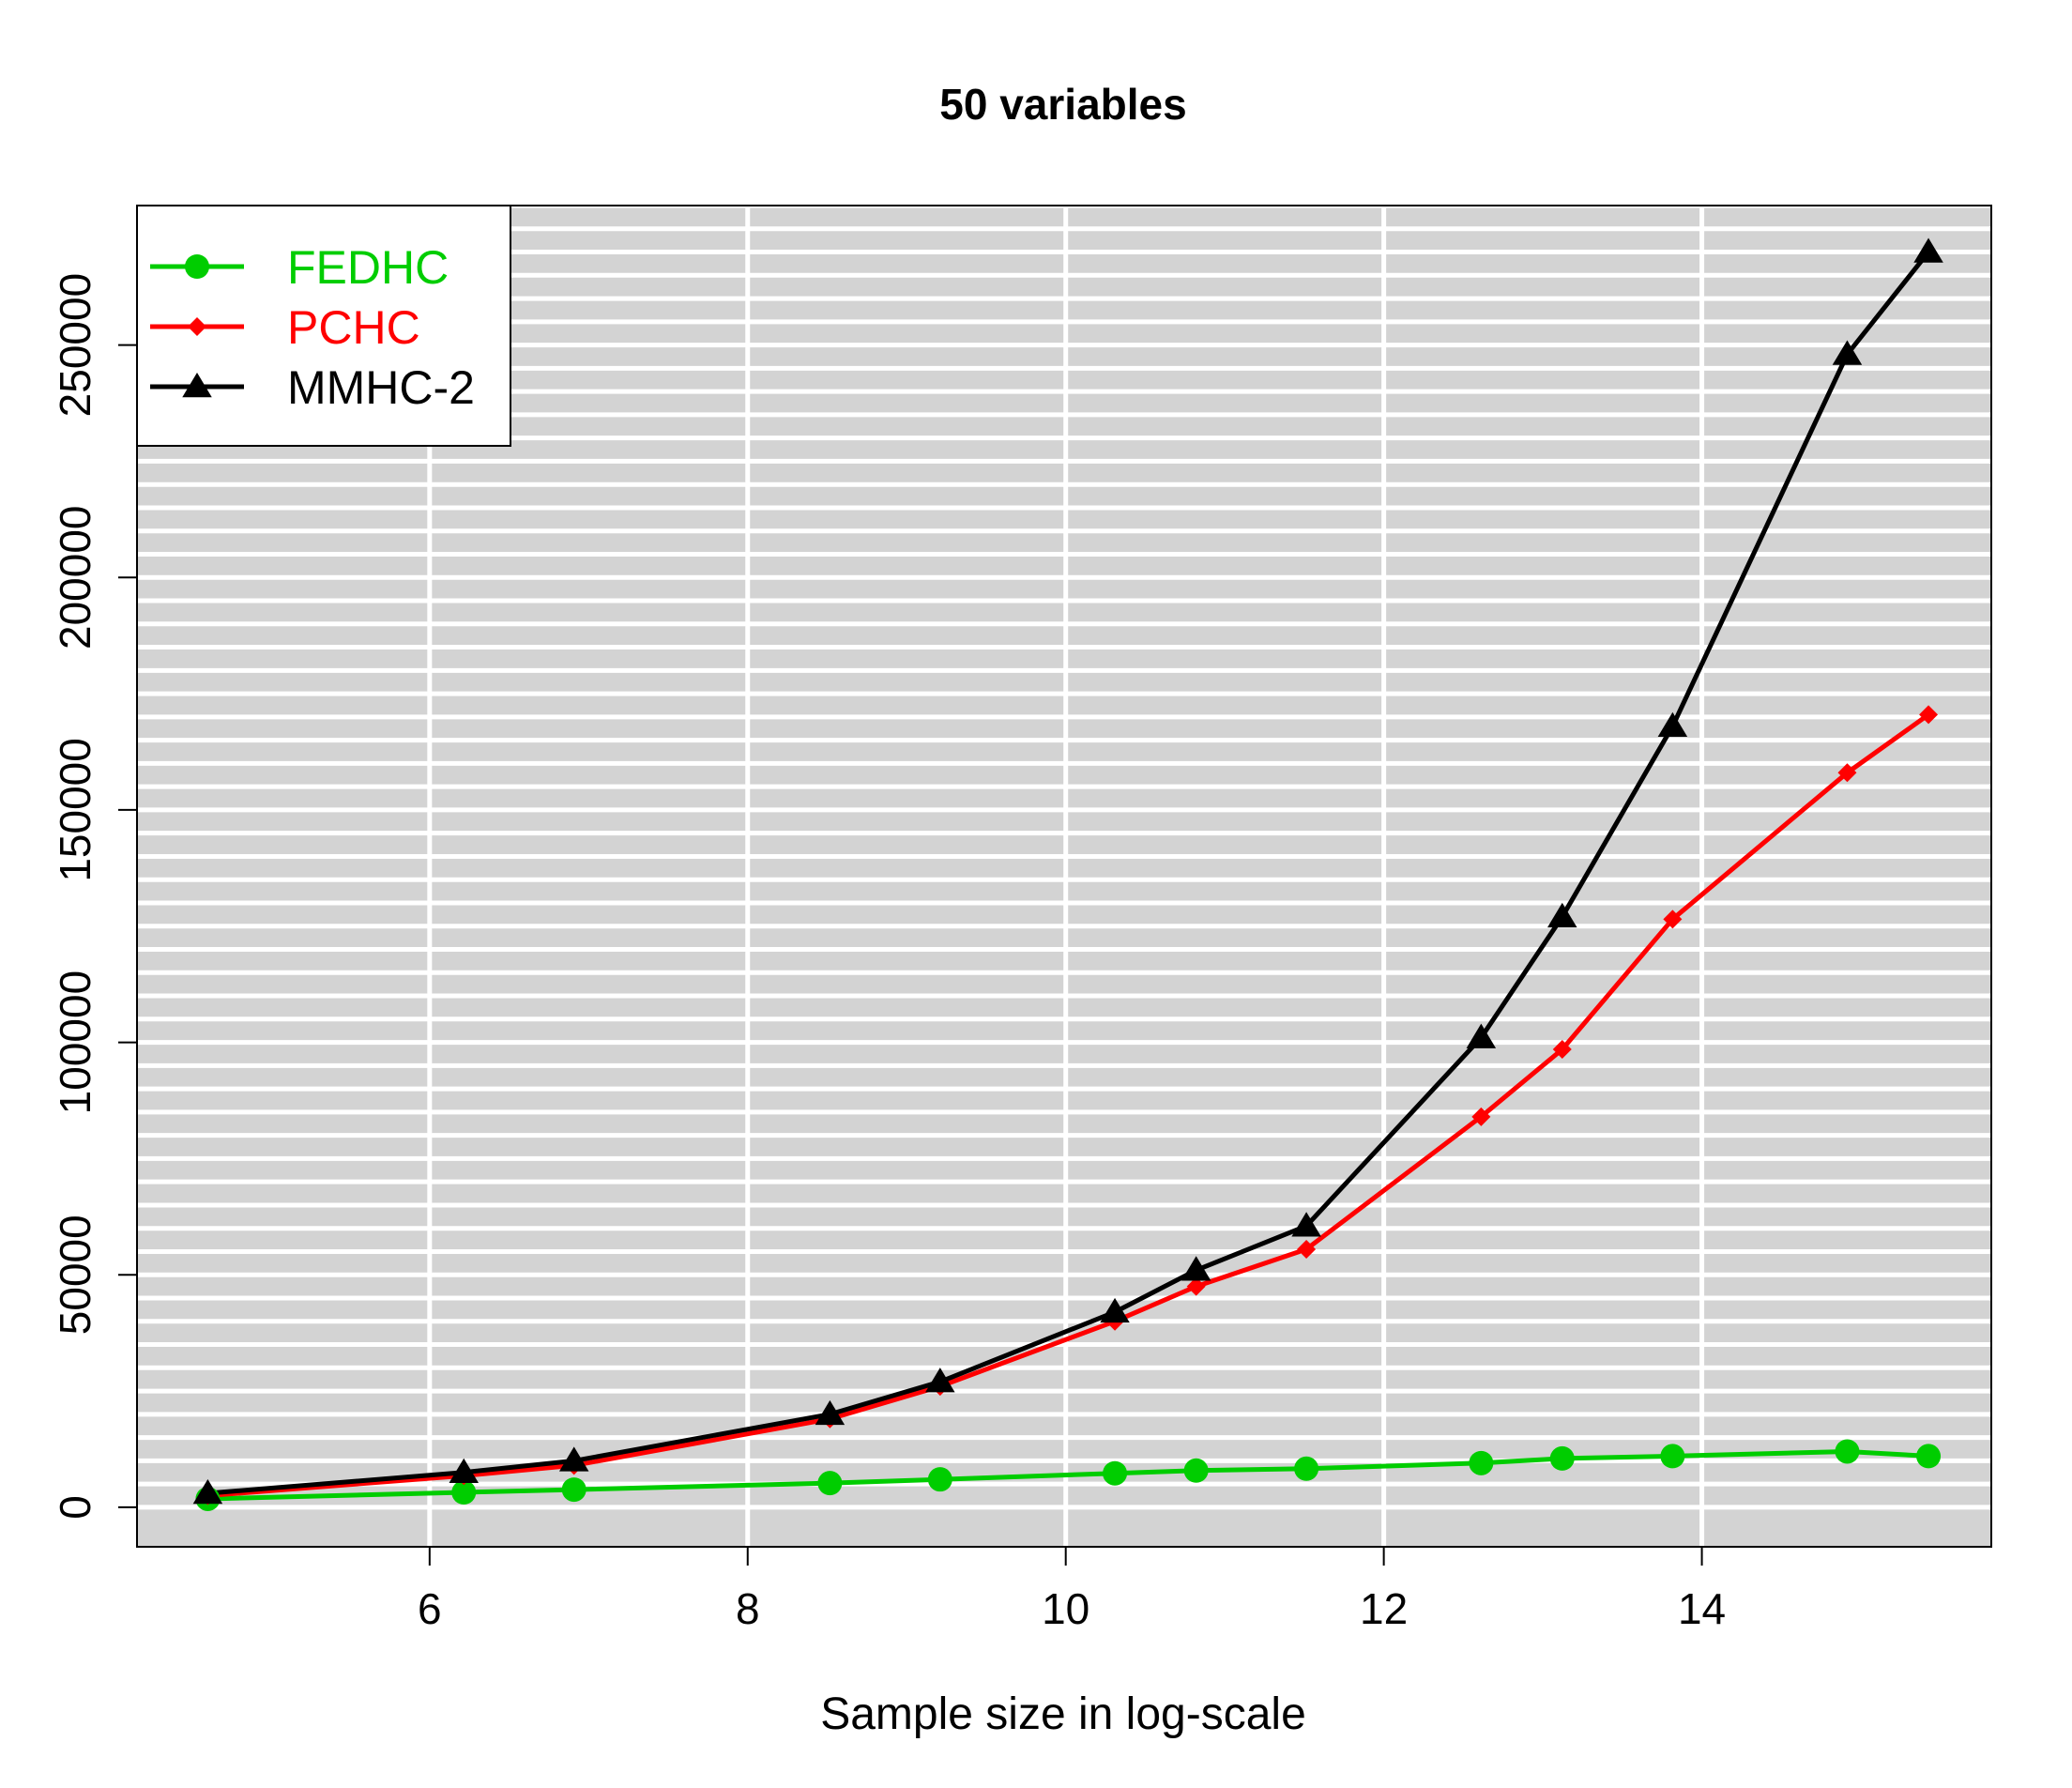 Image resolution: width=2072 pixels, height=1788 pixels. Describe the element at coordinates (430, 1609) in the screenshot. I see `x-tick-label: 6` at that location.